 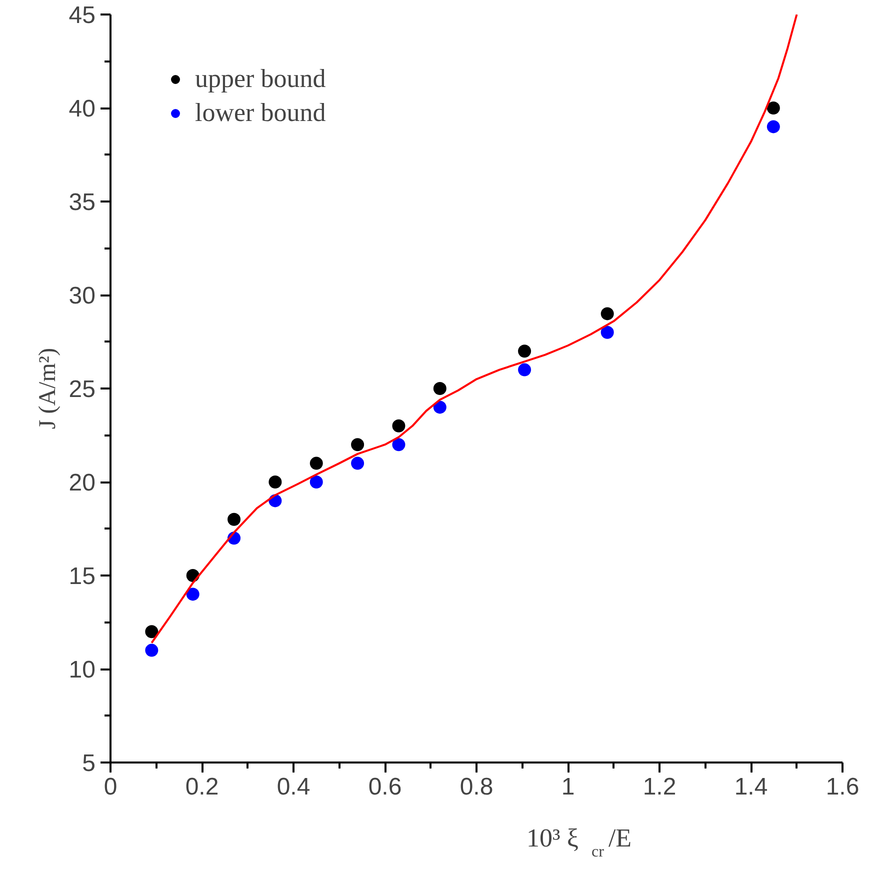 I want to click on x-tick-label: 0.2, so click(x=202, y=787).